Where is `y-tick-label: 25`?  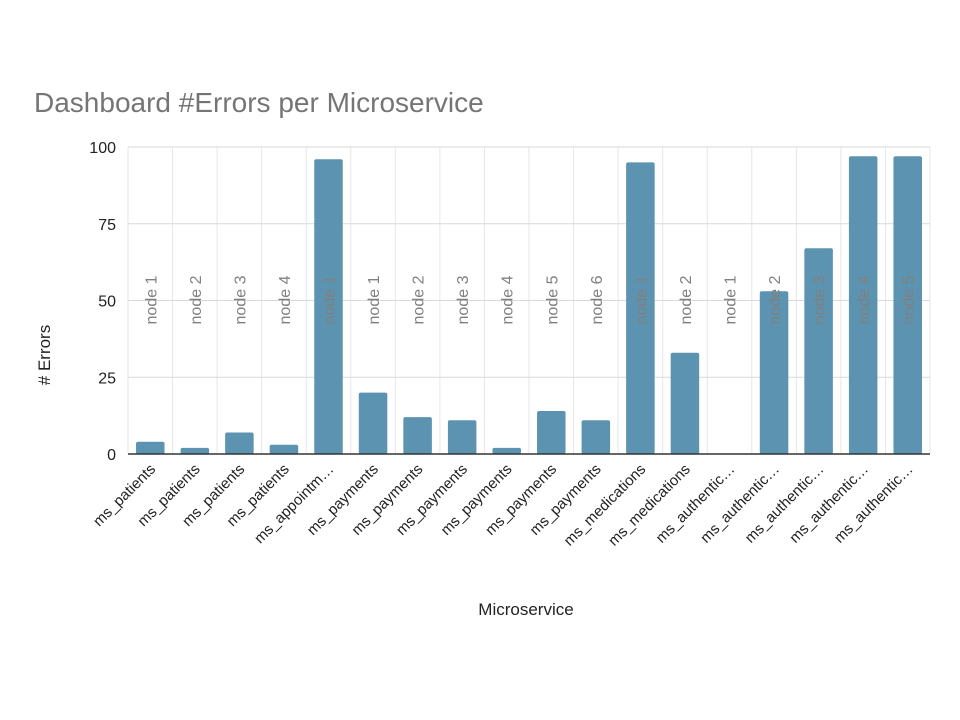
y-tick-label: 25 is located at coordinates (107, 378).